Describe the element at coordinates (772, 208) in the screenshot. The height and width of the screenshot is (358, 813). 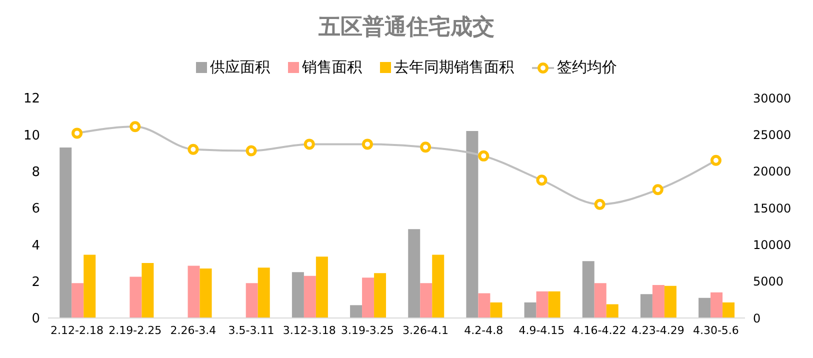
I see `y2-tick-label: 15000` at that location.